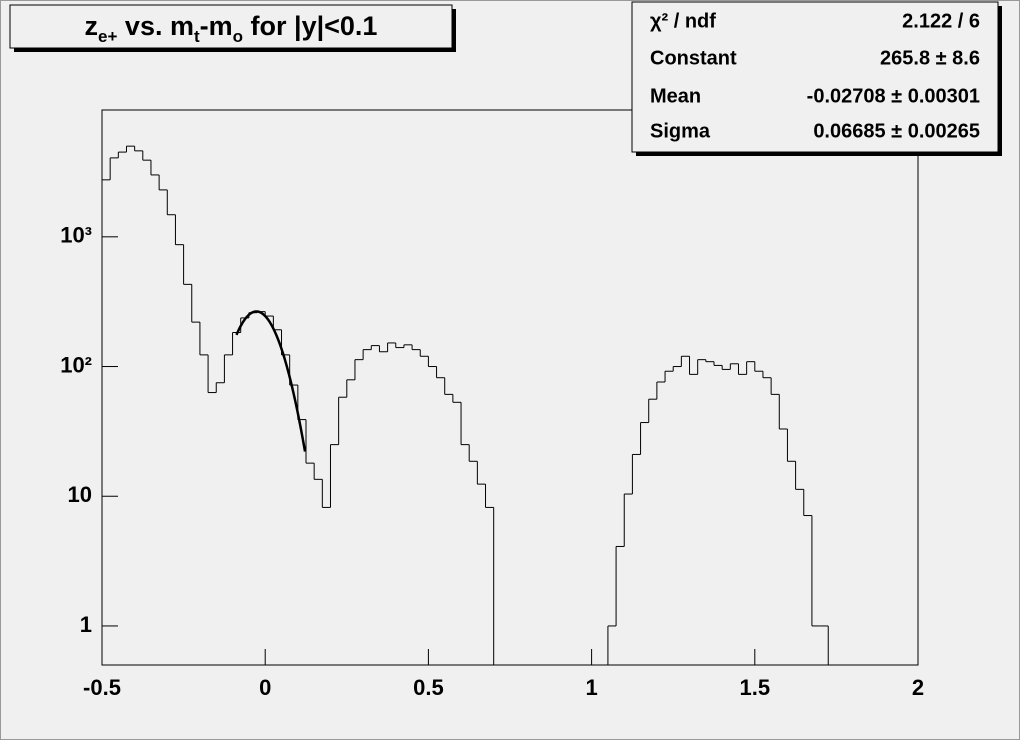  I want to click on title-box, so click(231, 26).